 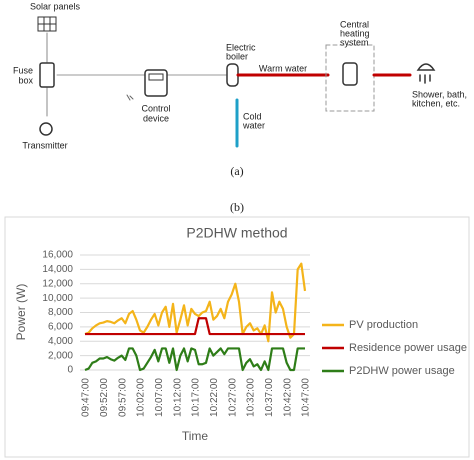 I want to click on y-tick-label: 8,000, so click(x=60, y=312).